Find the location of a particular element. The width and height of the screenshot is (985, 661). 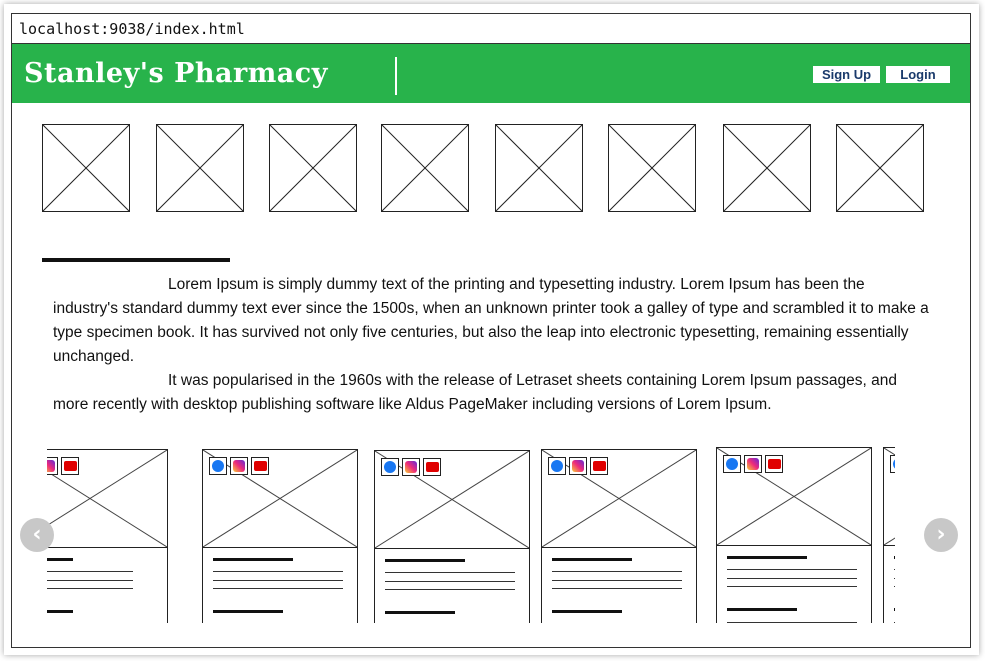

section-heading-placeholder is located at coordinates (136, 260).